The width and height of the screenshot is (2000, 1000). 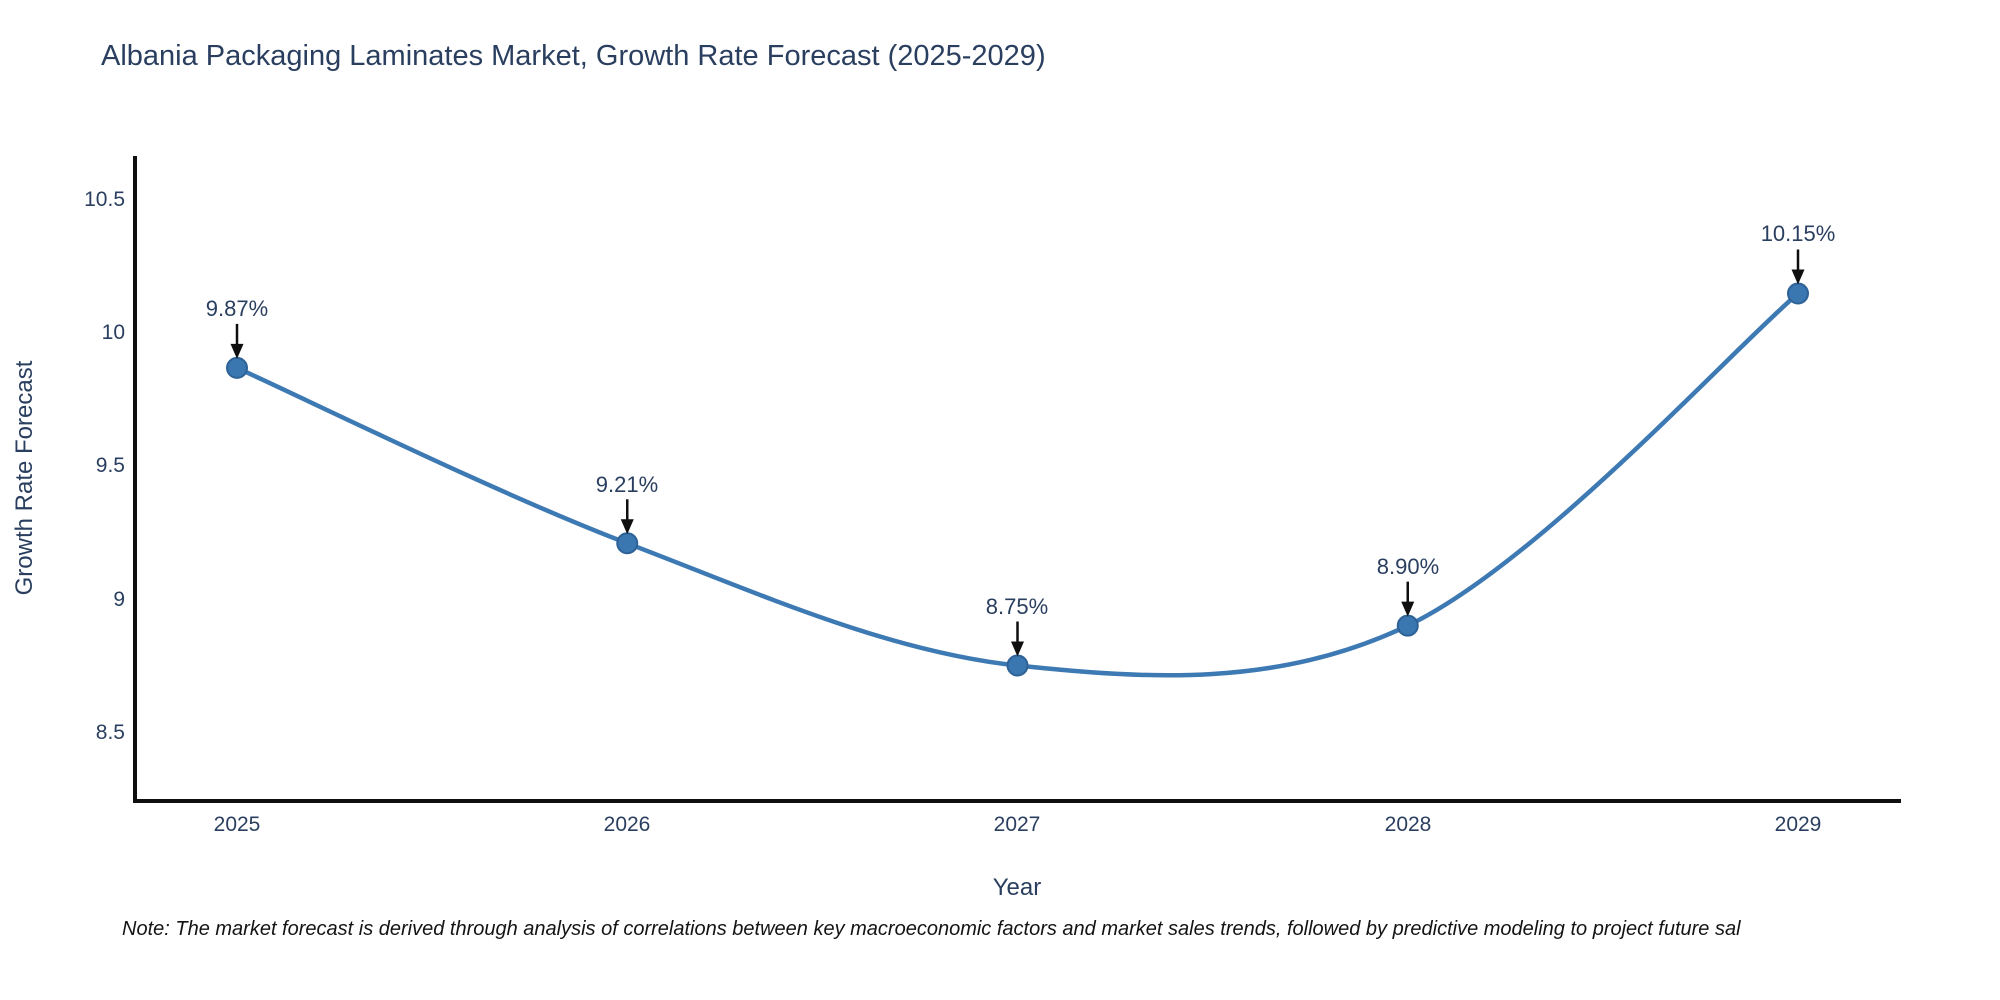 What do you see at coordinates (113, 332) in the screenshot?
I see `y-tick-label: 10` at bounding box center [113, 332].